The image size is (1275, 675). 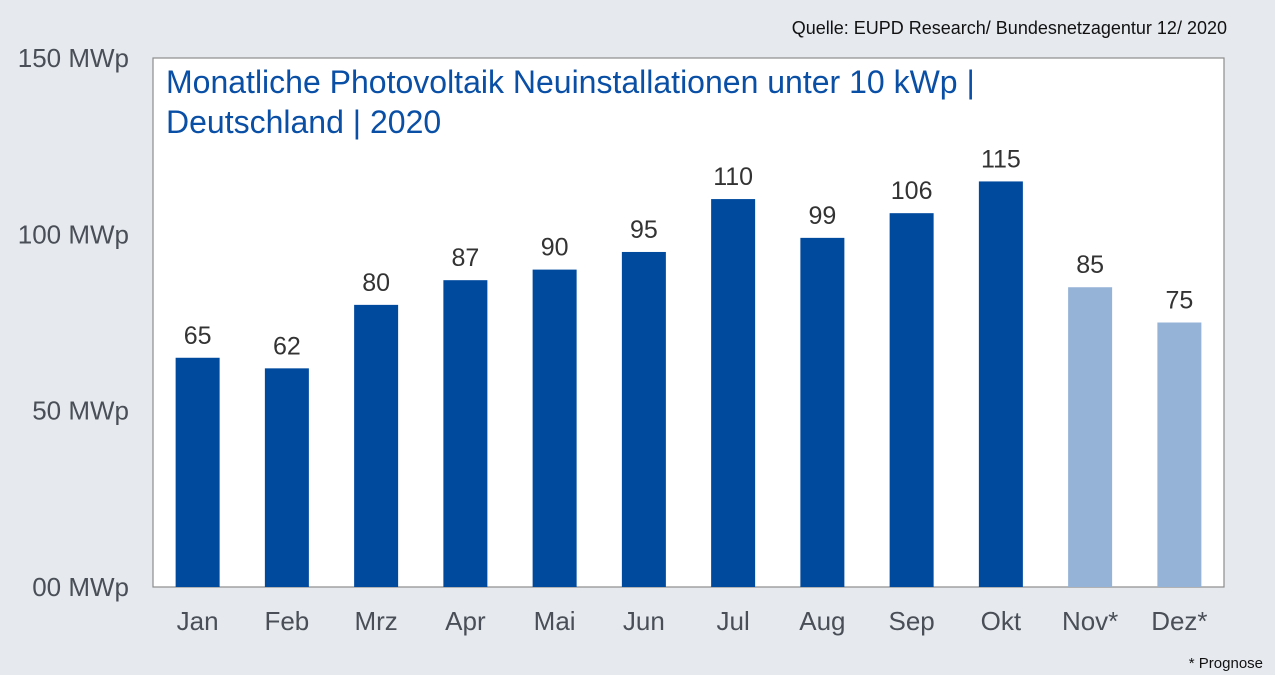 What do you see at coordinates (1179, 301) in the screenshot?
I see `data-label: 75` at bounding box center [1179, 301].